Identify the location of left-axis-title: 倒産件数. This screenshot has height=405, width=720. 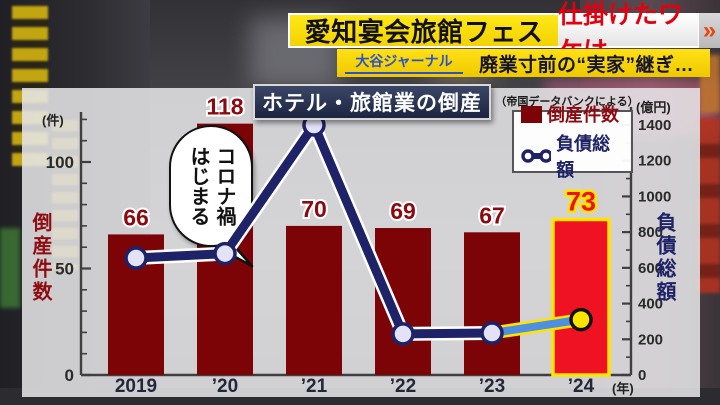
(40, 258).